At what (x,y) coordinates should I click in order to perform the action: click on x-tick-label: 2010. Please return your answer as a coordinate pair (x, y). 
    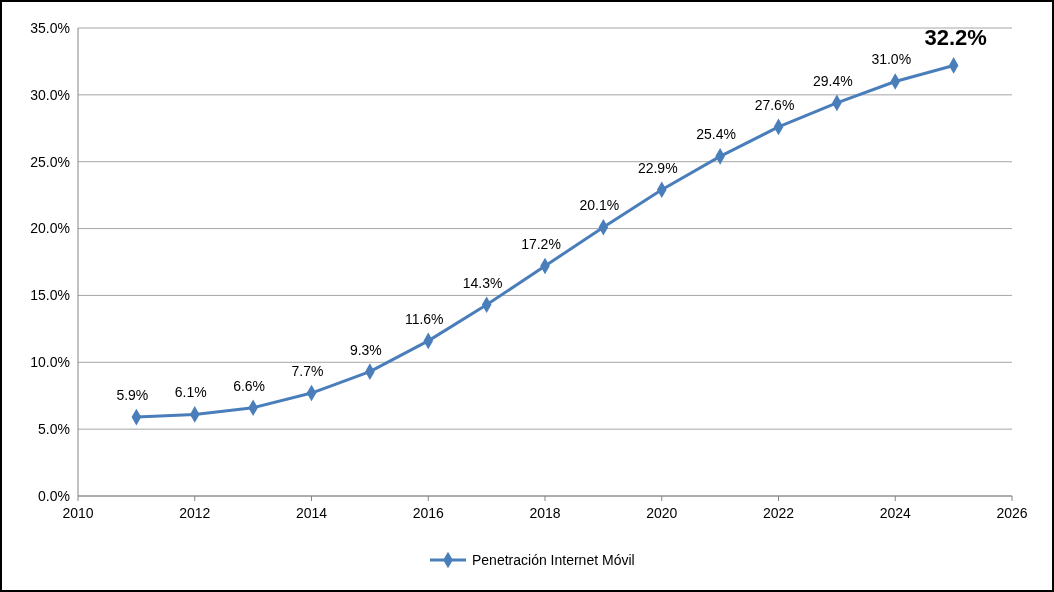
    Looking at the image, I should click on (78, 513).